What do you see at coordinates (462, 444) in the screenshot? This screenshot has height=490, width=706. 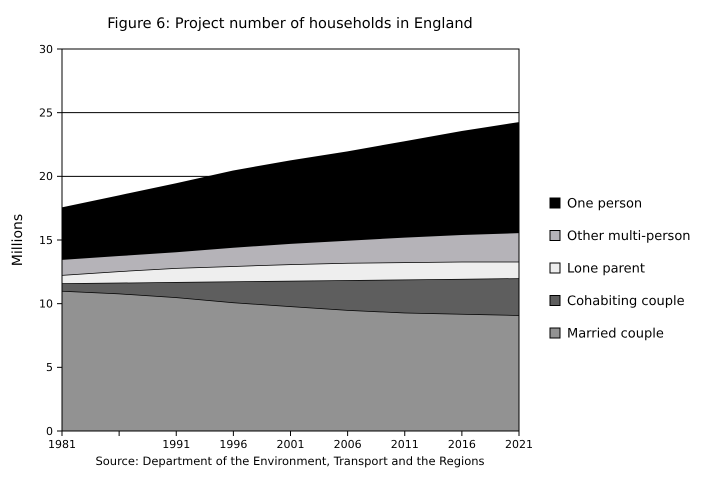 I see `x-tick-label: 2016` at bounding box center [462, 444].